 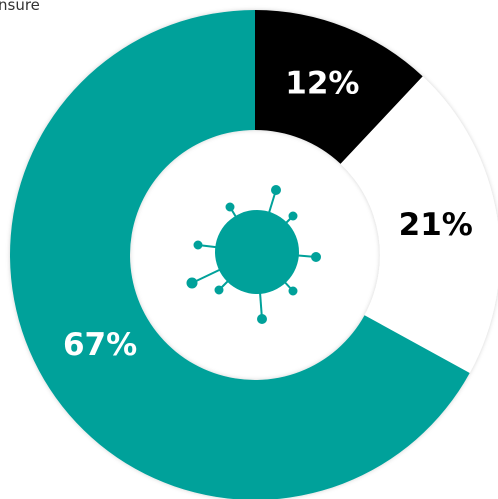 I want to click on virus-icon, so click(x=253, y=254).